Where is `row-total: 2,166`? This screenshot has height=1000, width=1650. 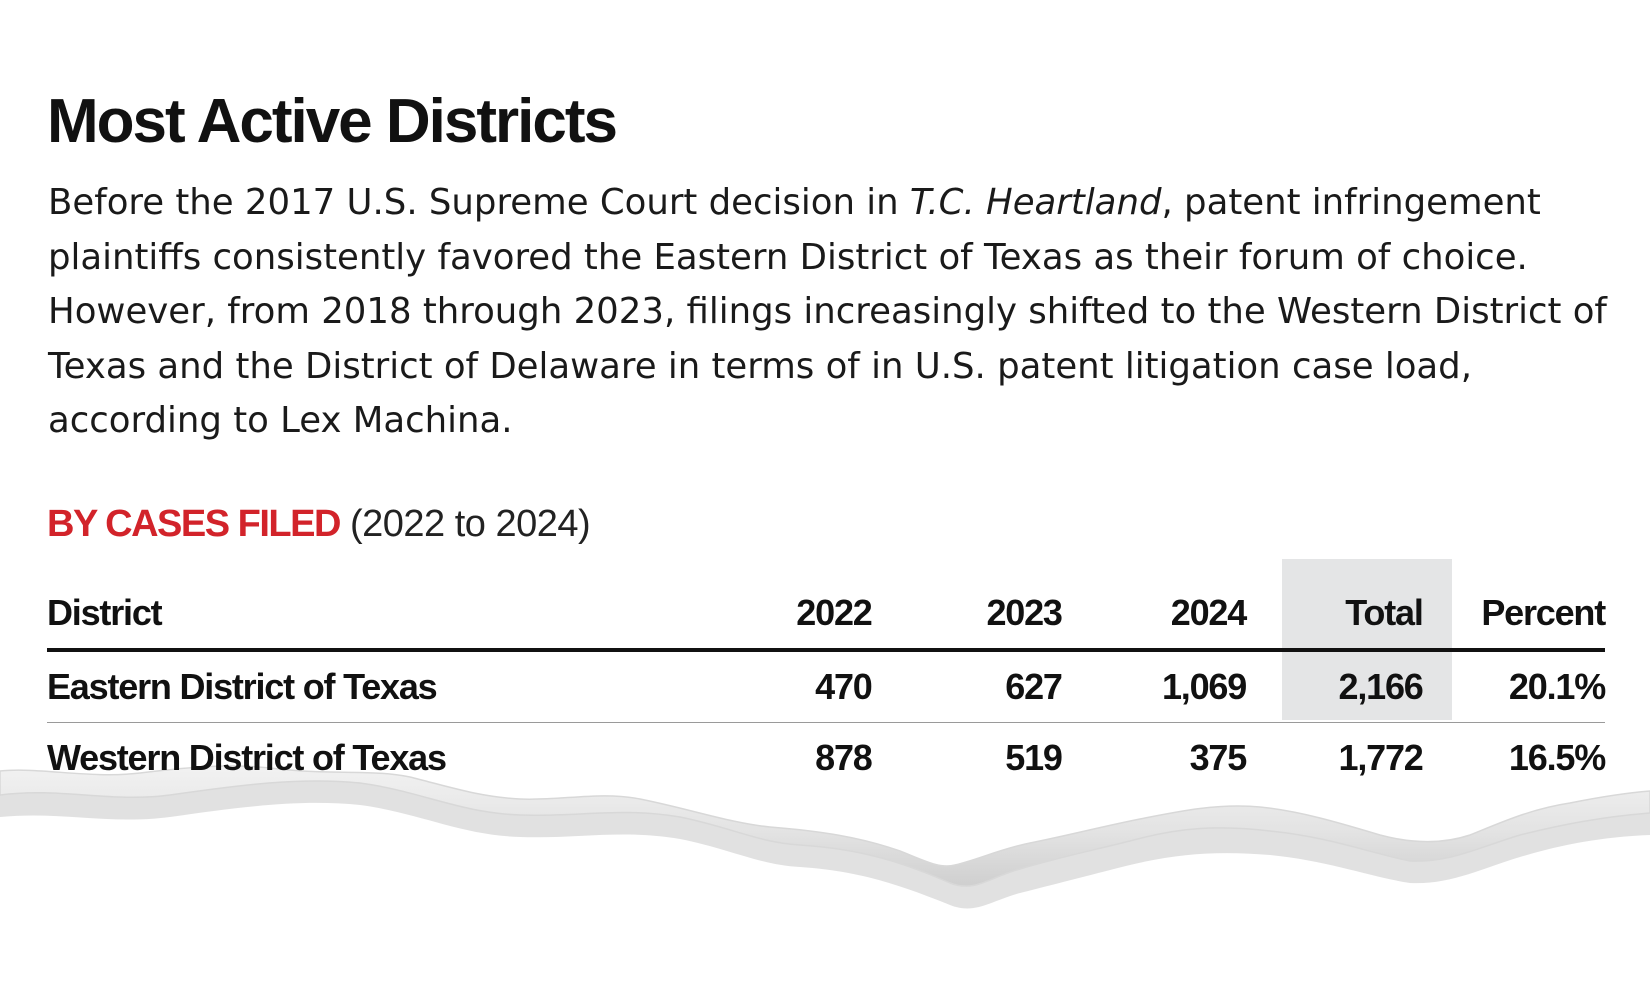
row-total: 2,166 is located at coordinates (1381, 686).